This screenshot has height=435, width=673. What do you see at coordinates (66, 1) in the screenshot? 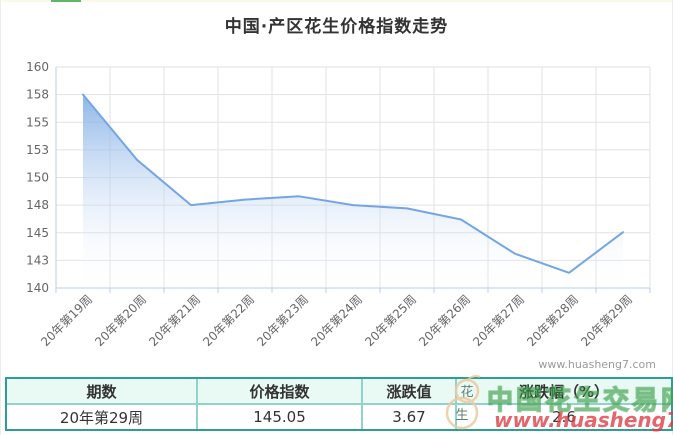
I see `top-accent-bar` at bounding box center [66, 1].